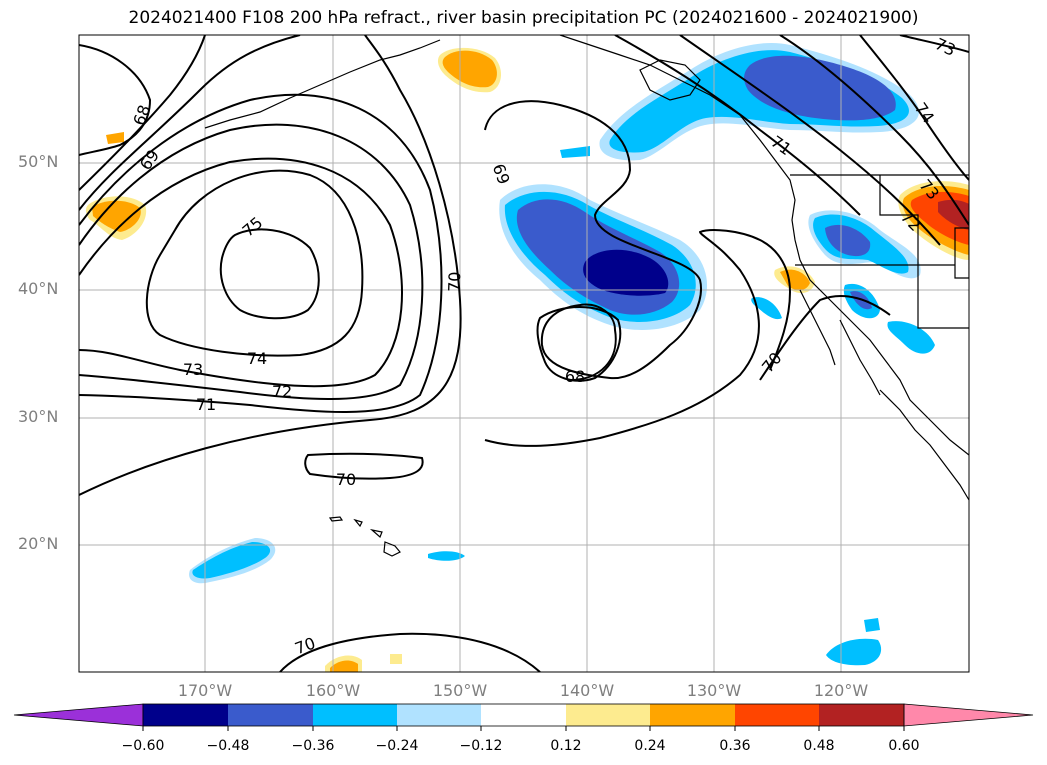 This screenshot has width=1047, height=765. I want to click on anomaly-positive-small-west, so click(115, 138).